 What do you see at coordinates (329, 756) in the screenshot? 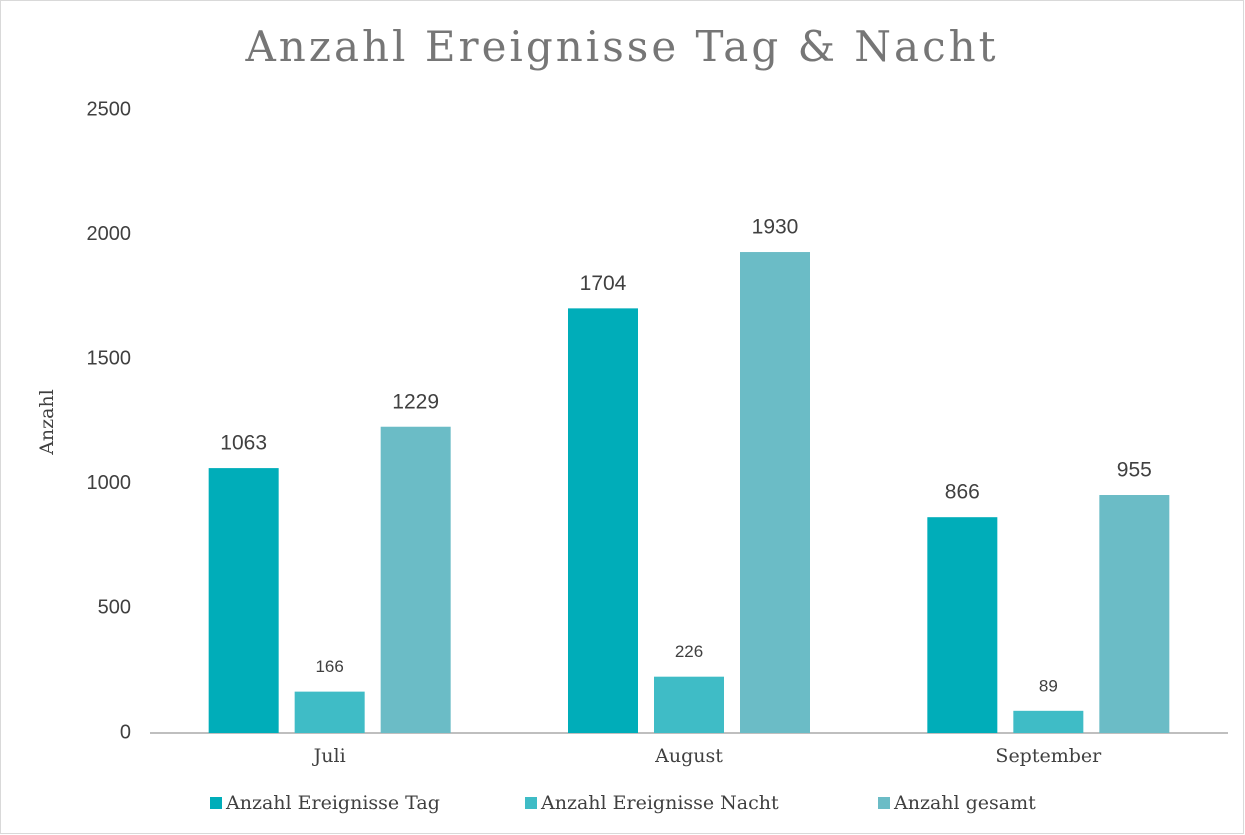
I see `x-tick-label: Juli` at bounding box center [329, 756].